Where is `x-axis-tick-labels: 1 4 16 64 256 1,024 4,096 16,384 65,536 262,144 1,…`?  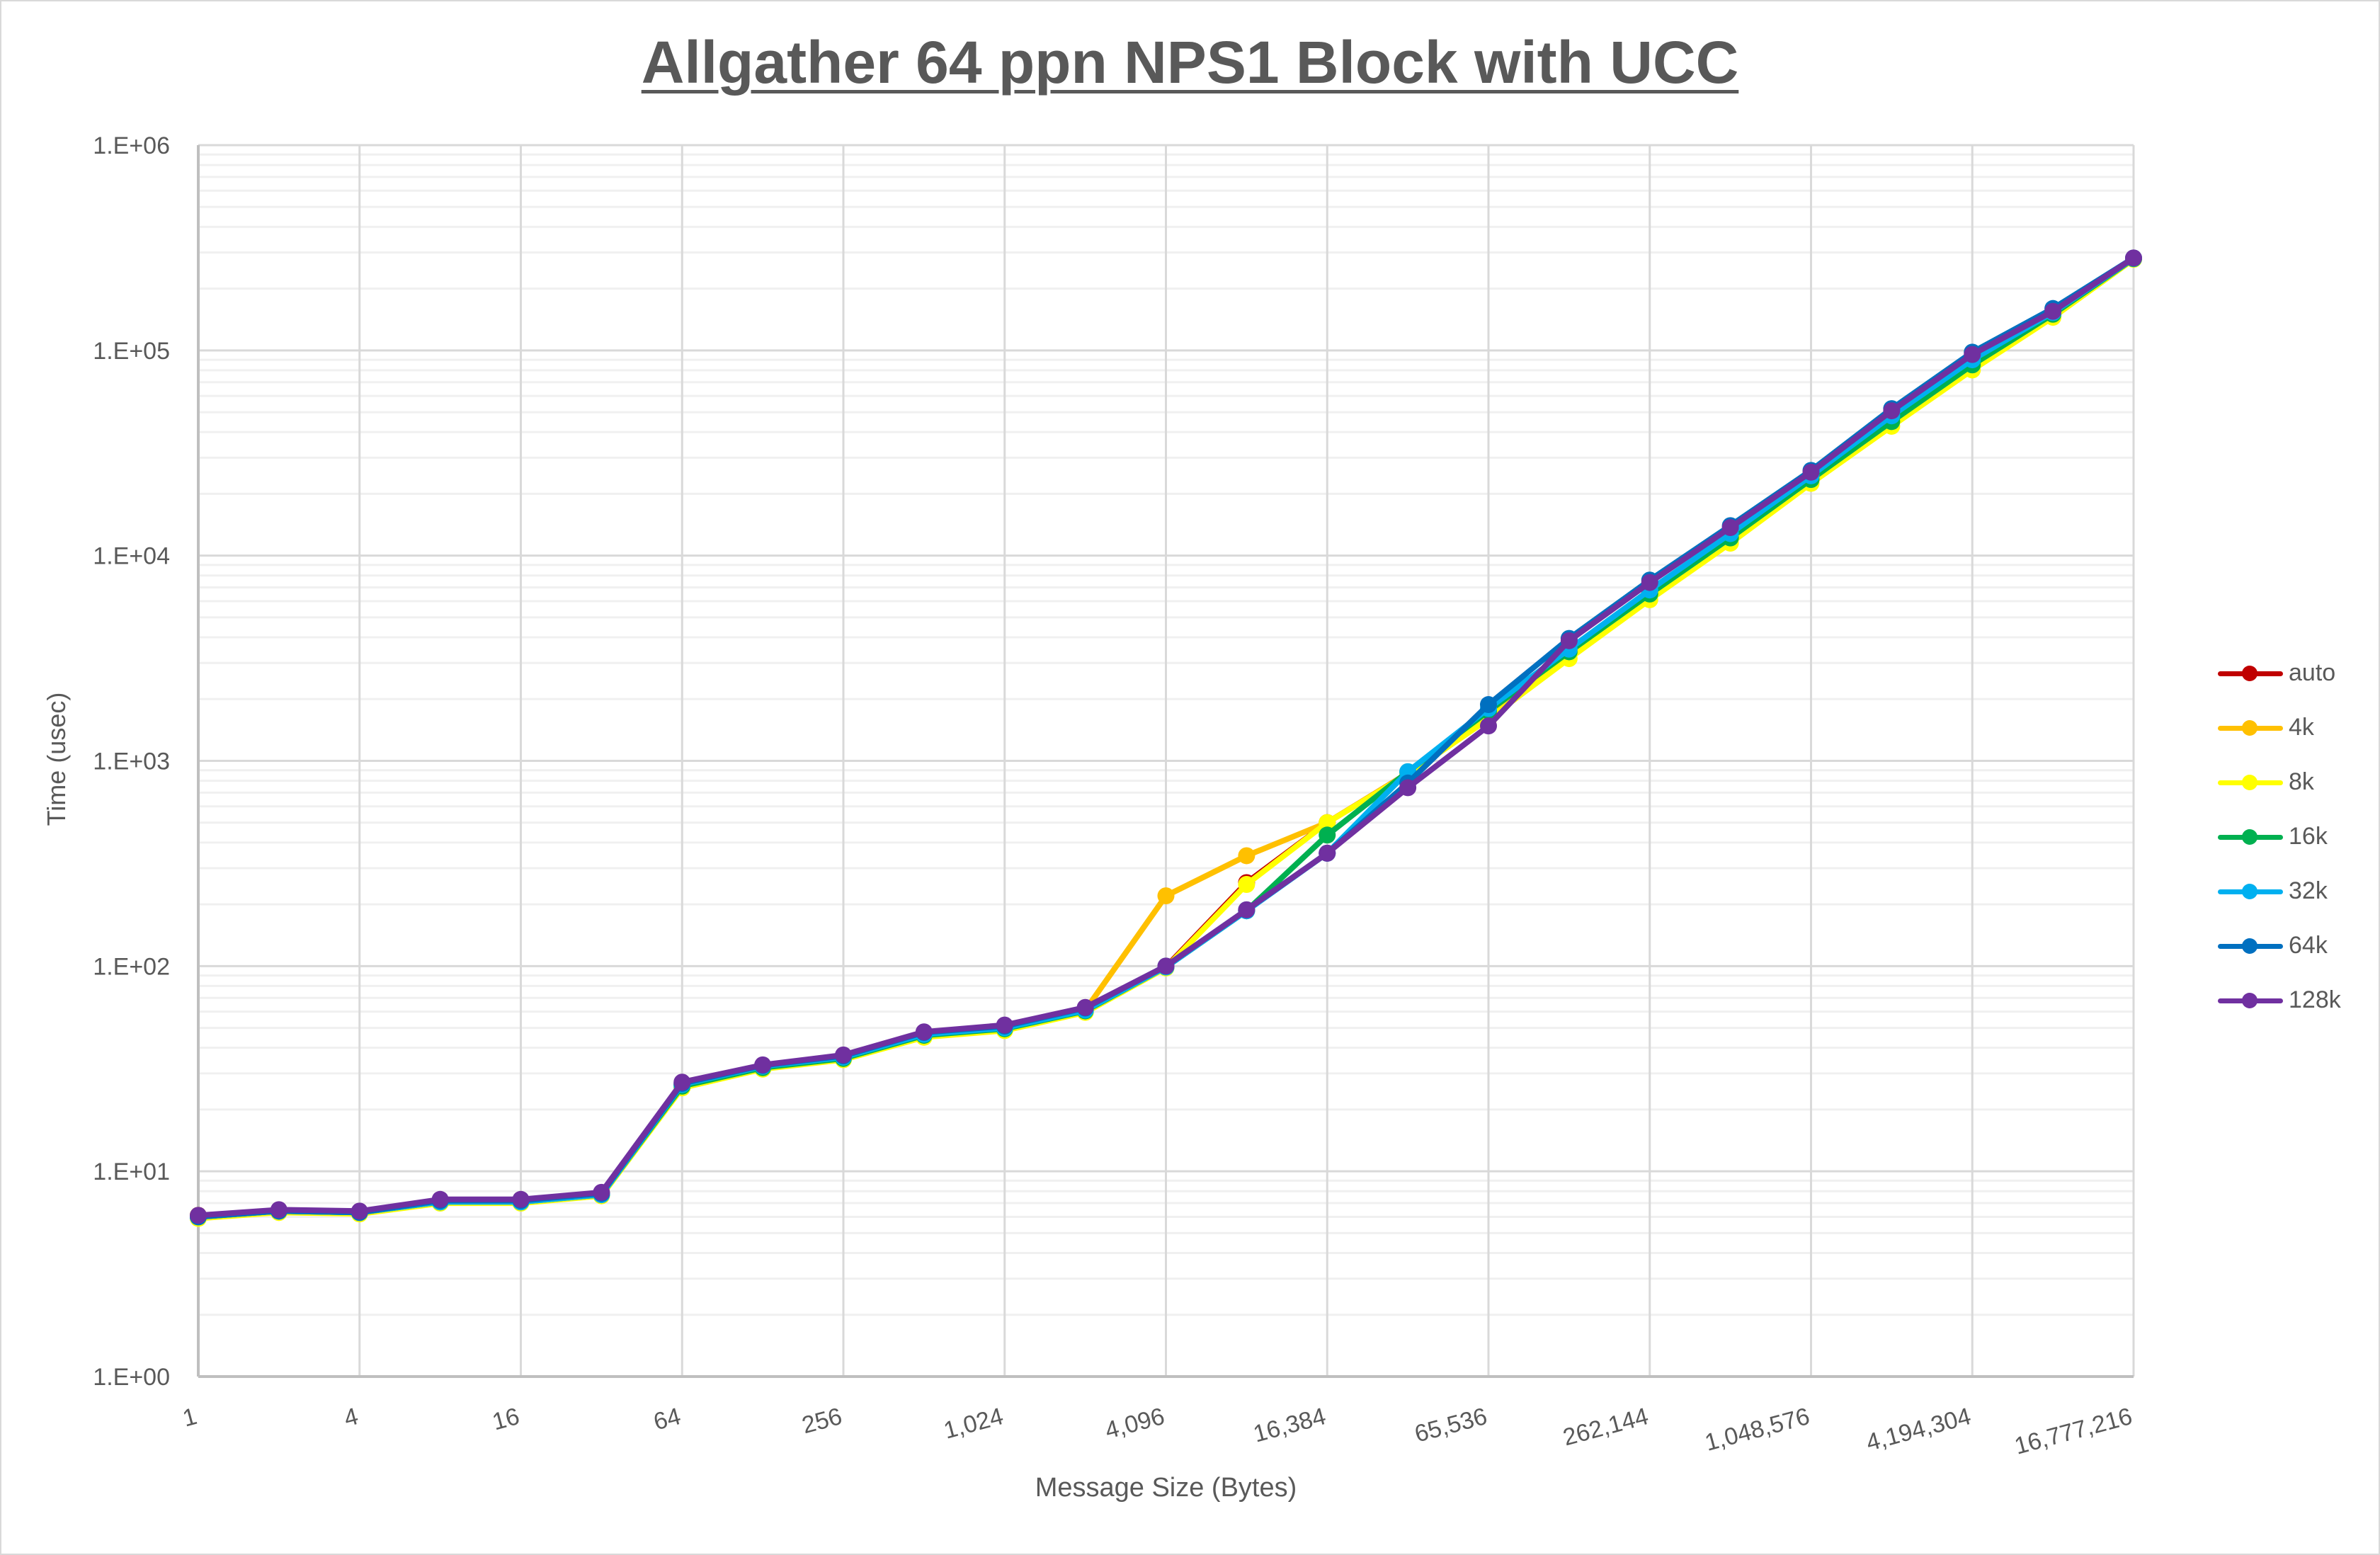
x-axis-tick-labels: 1 4 16 64 256 1,024 4,096 16,384 65,536 262,144 1,… is located at coordinates (1157, 1431).